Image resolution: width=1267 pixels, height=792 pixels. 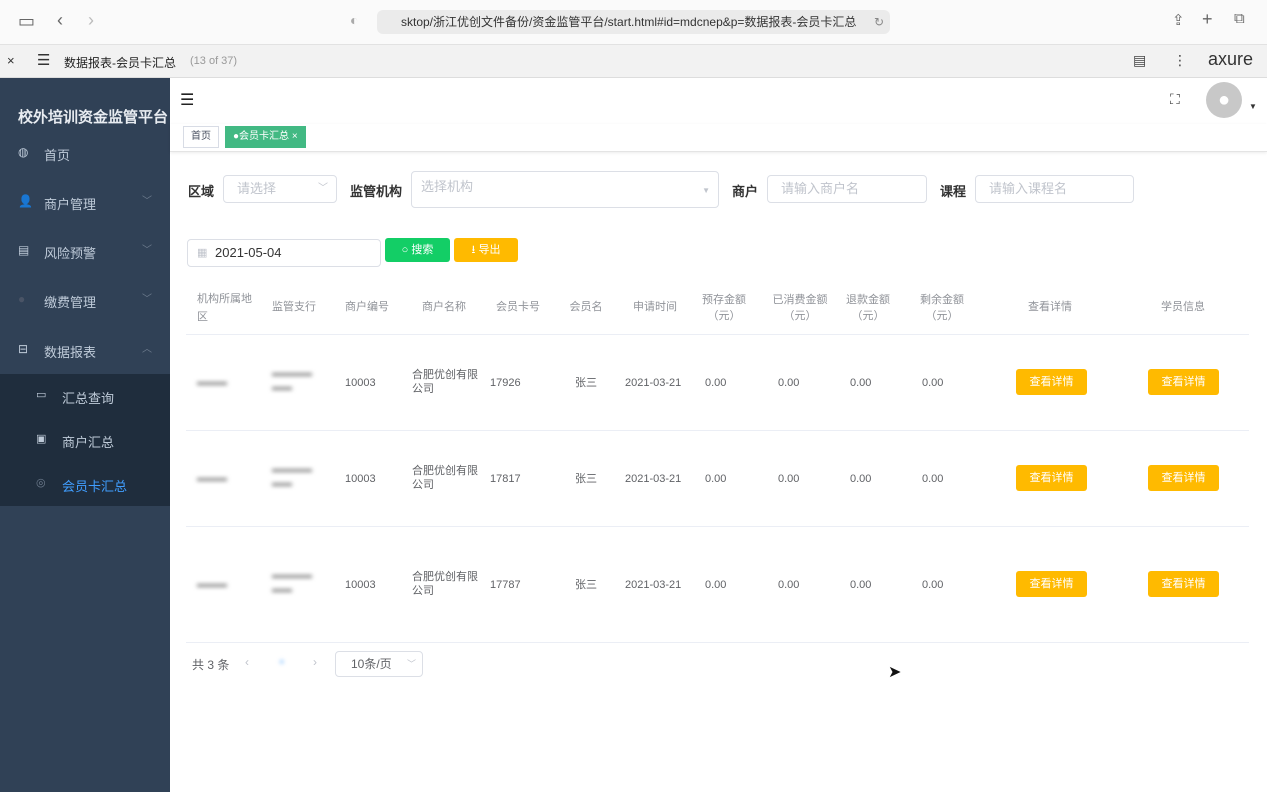 I want to click on merchant-placeholder: 请输入商户名, so click(x=820, y=188).